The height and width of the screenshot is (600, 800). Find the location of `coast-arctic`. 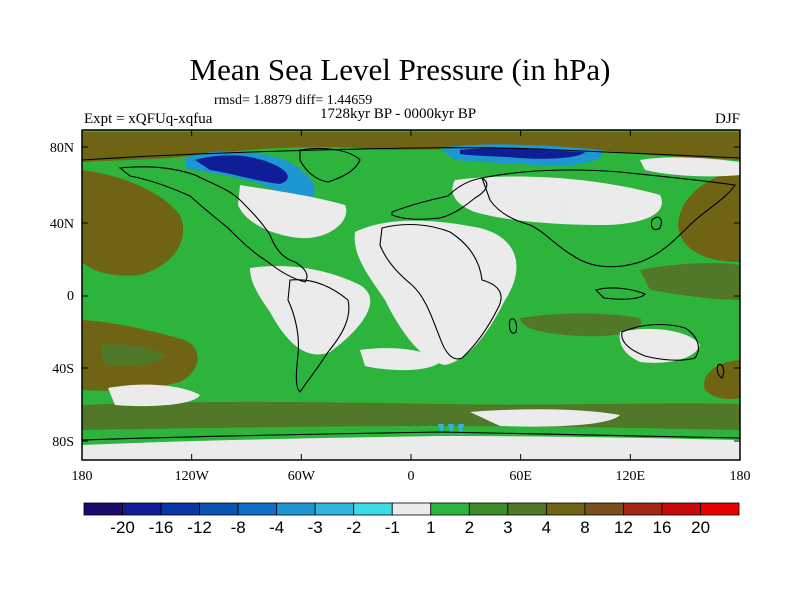

coast-arctic is located at coordinates (411, 154).